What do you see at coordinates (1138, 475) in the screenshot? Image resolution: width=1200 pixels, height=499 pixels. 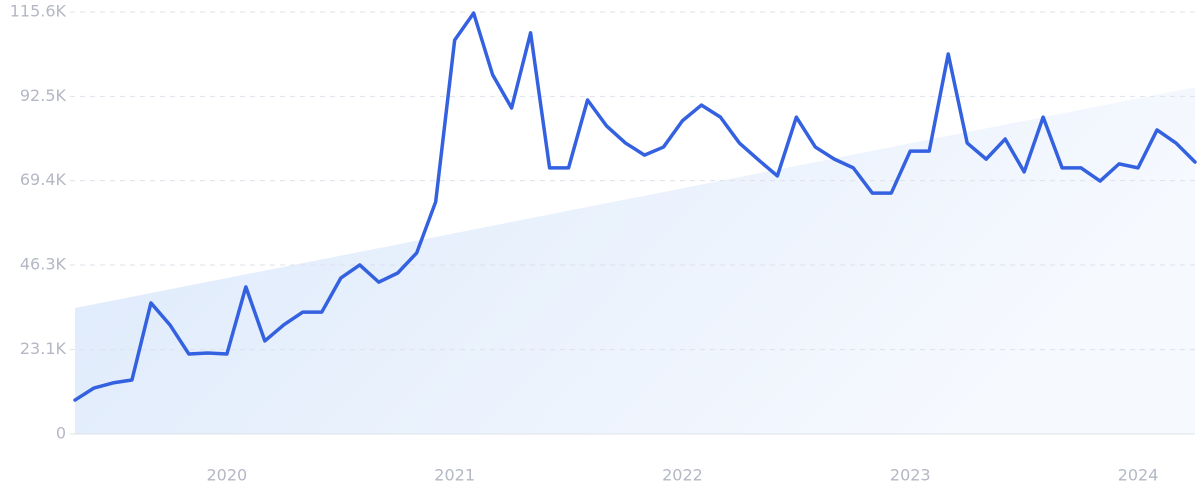 I see `x-tick-label: 2024` at bounding box center [1138, 475].